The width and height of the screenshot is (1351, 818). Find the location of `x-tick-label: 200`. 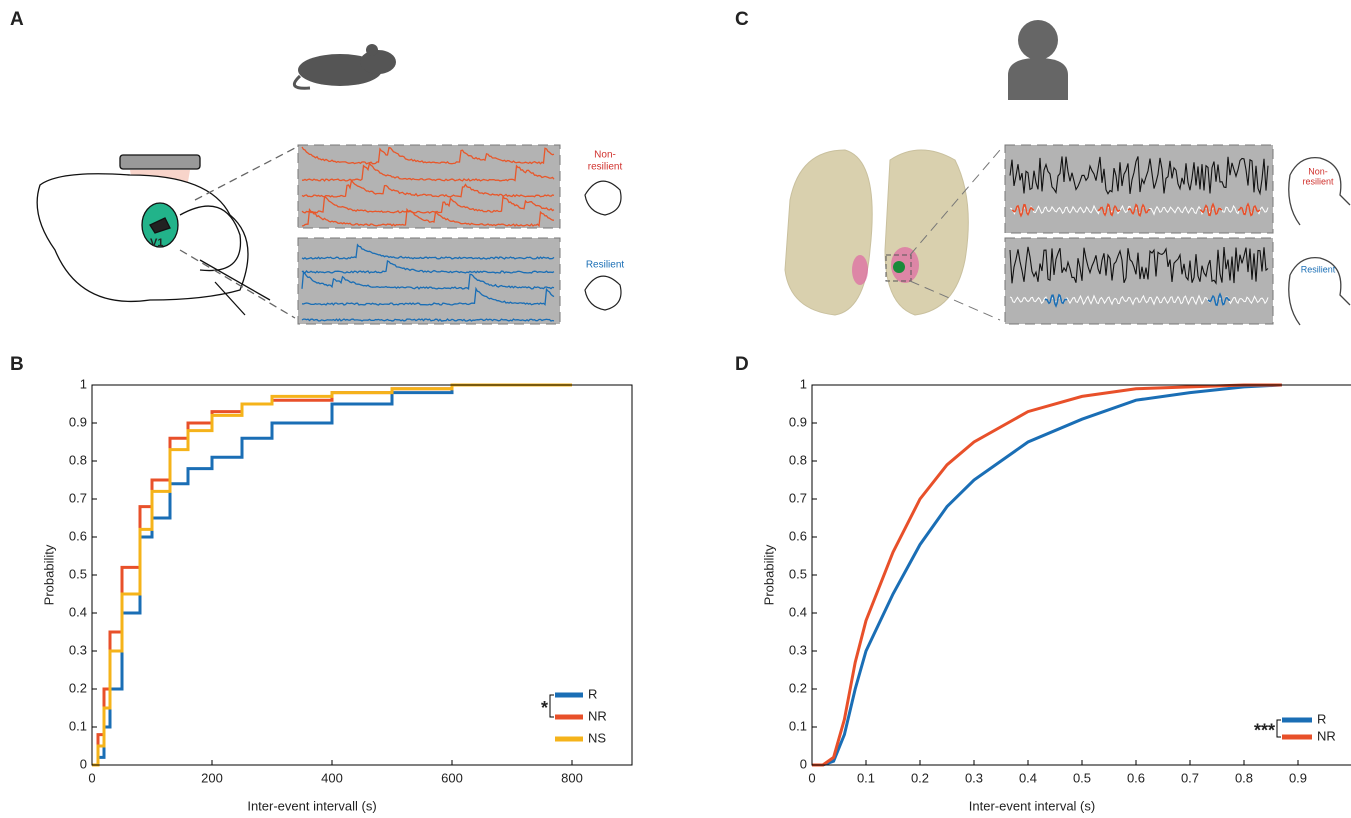

x-tick-label: 200 is located at coordinates (212, 777).